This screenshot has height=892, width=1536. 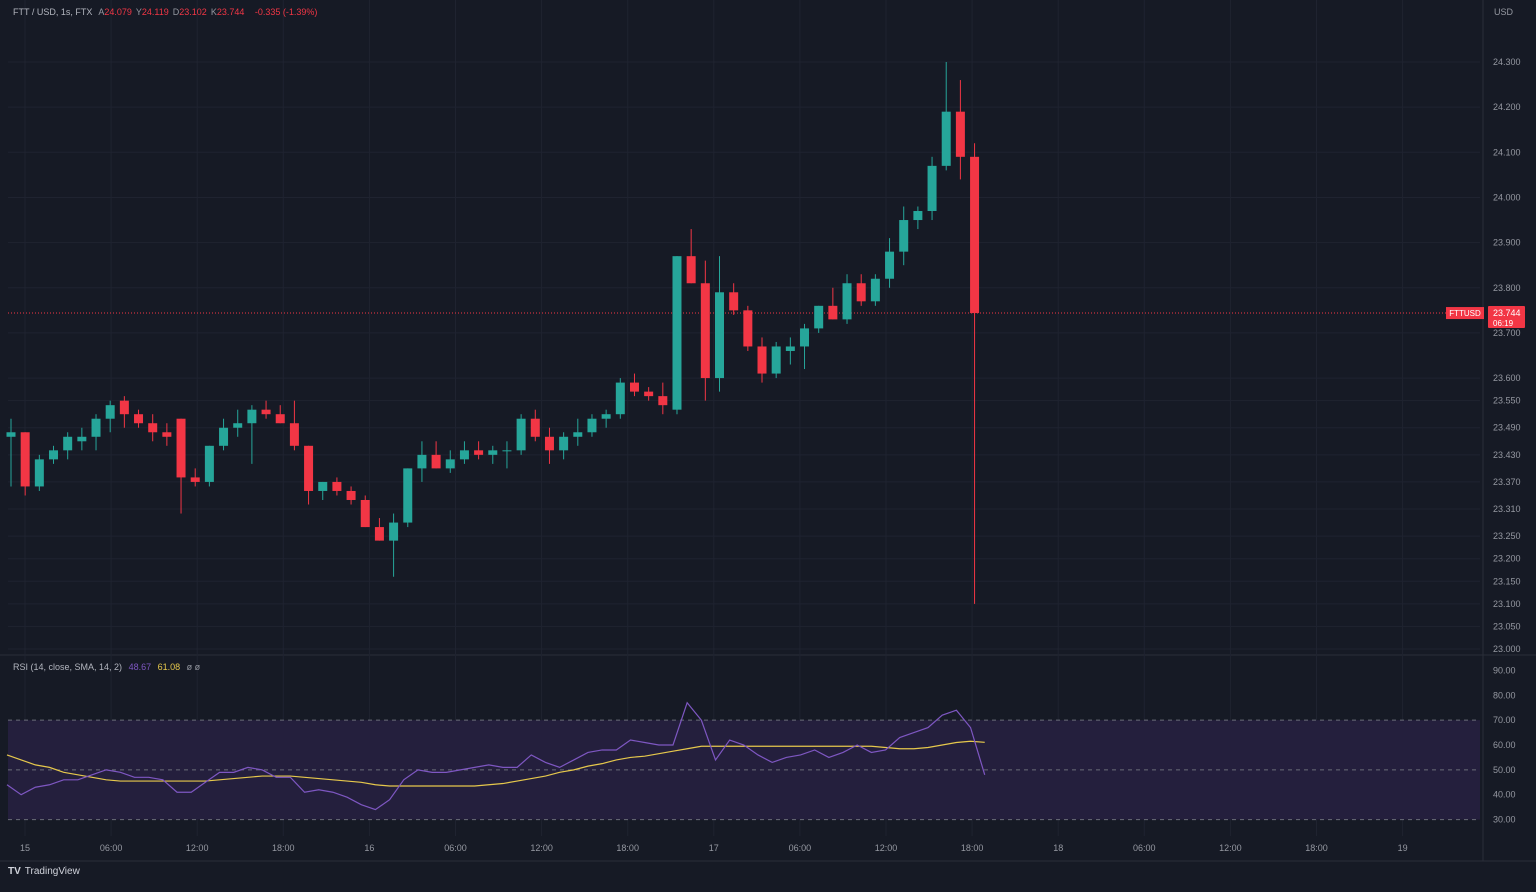 What do you see at coordinates (1504, 670) in the screenshot?
I see `rsi-axis-label: 90.00` at bounding box center [1504, 670].